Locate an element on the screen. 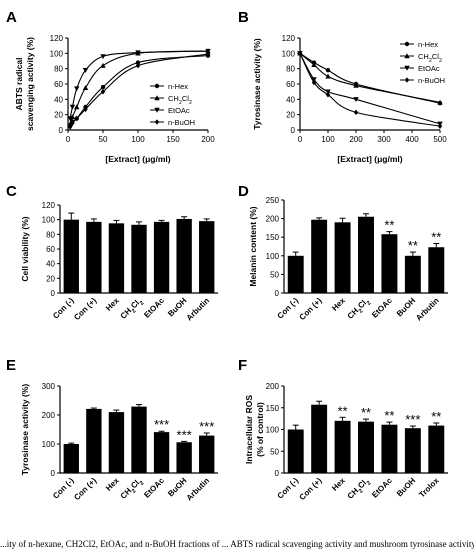 The height and width of the screenshot is (550, 474). y-tick-label: 40 is located at coordinates (50, 264).